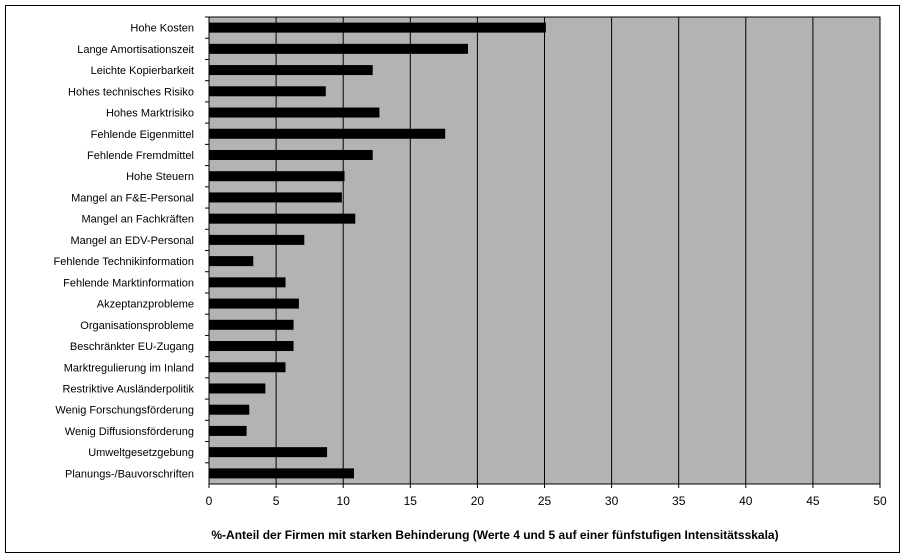  What do you see at coordinates (142, 135) in the screenshot?
I see `category-label: Fehlende Eigenmittel` at bounding box center [142, 135].